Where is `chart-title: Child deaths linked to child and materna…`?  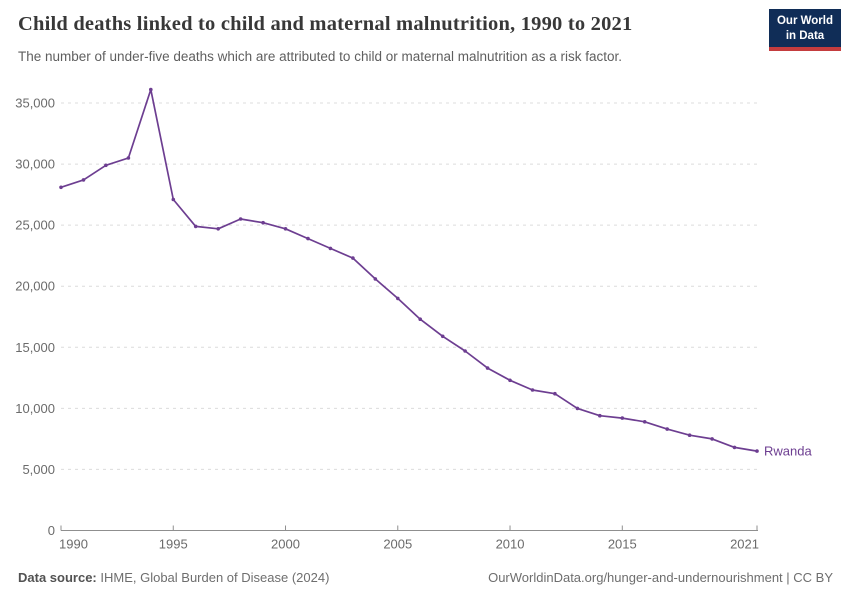
chart-title: Child deaths linked to child and materna… is located at coordinates (325, 24).